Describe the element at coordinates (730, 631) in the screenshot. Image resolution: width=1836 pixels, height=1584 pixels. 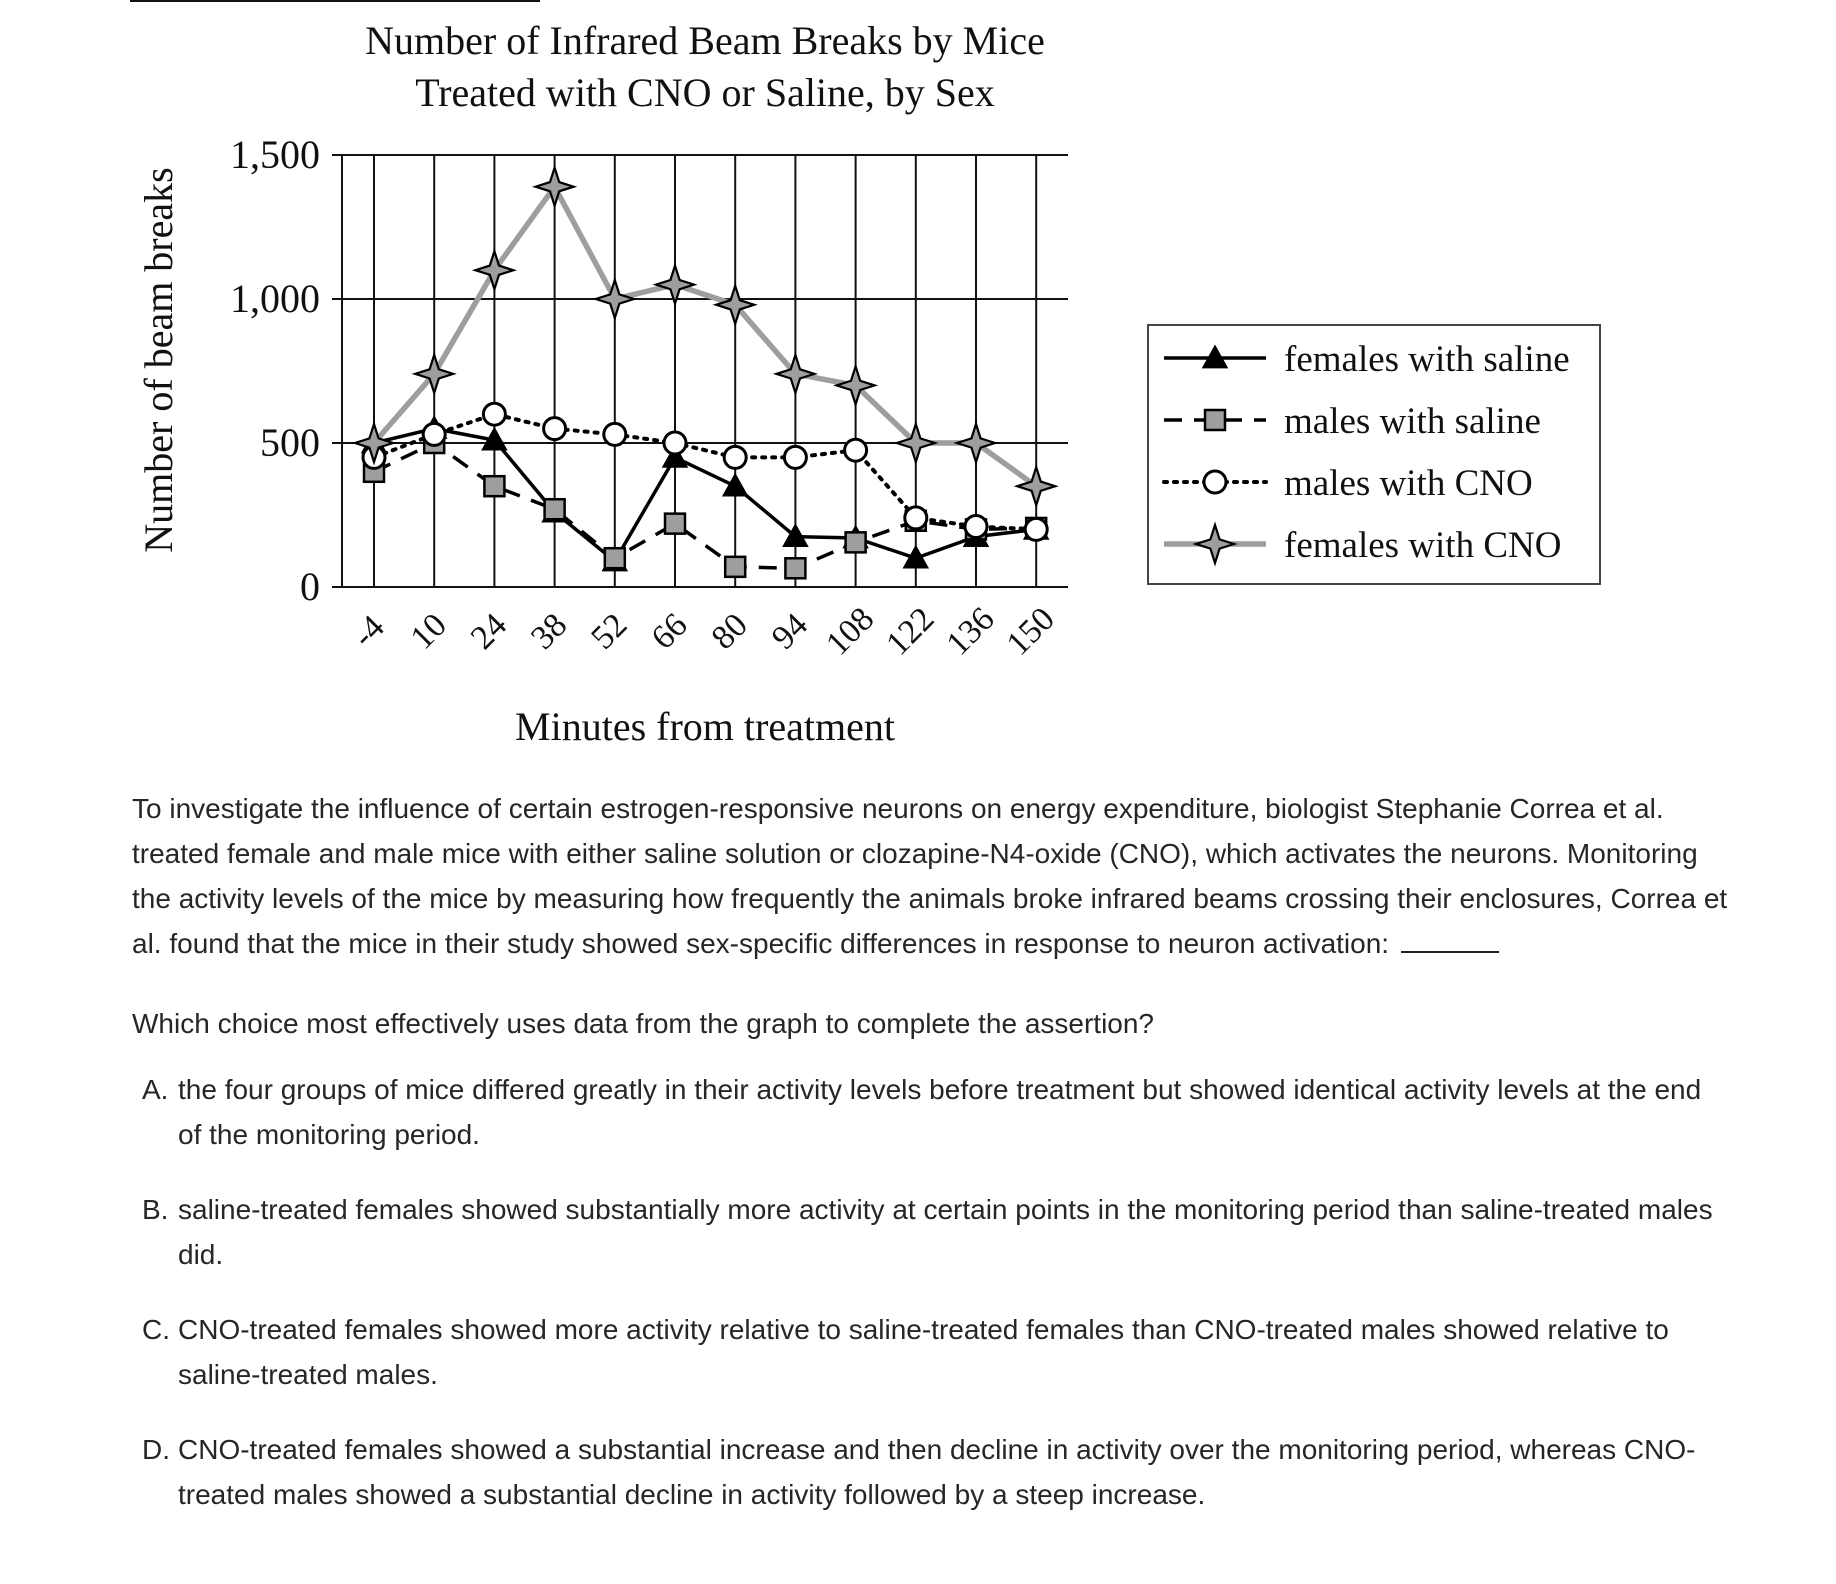
I see `x-tick-label: 80` at that location.